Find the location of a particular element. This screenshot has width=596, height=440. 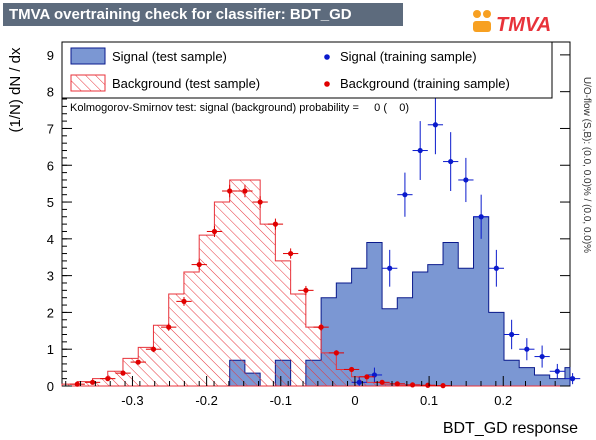

tmva-logo: TMVA is located at coordinates (512, 23).